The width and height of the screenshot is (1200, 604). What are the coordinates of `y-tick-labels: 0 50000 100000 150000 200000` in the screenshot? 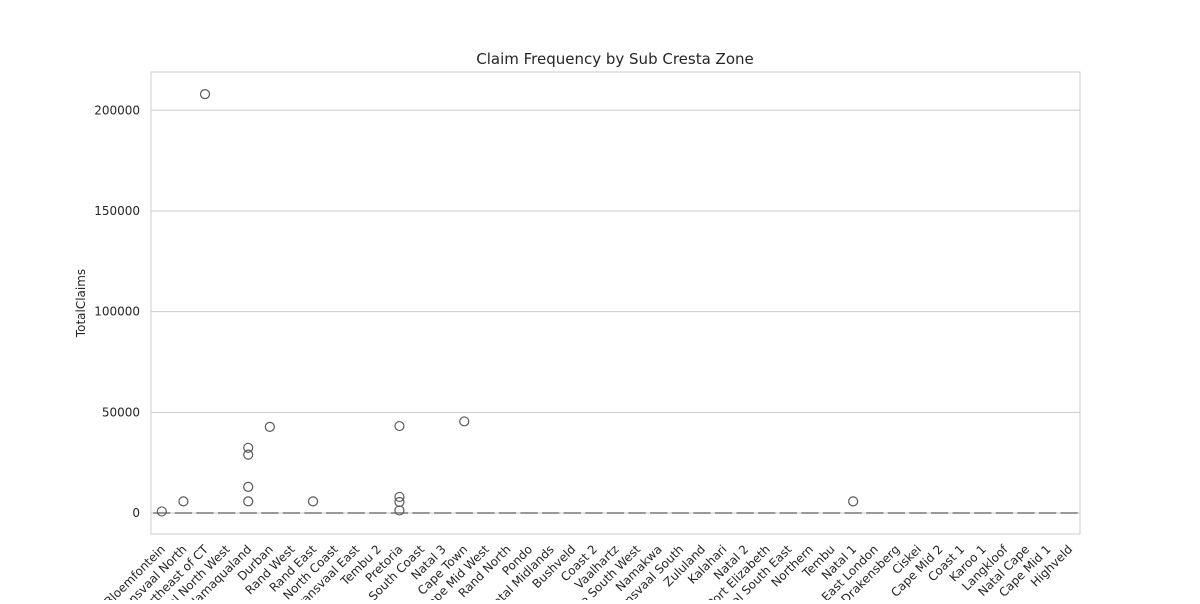 It's located at (117, 311).